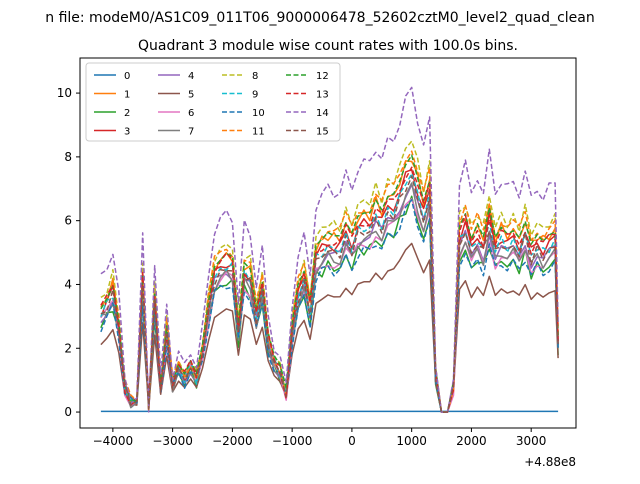  What do you see at coordinates (68, 284) in the screenshot?
I see `y-tick-label: 4` at bounding box center [68, 284].